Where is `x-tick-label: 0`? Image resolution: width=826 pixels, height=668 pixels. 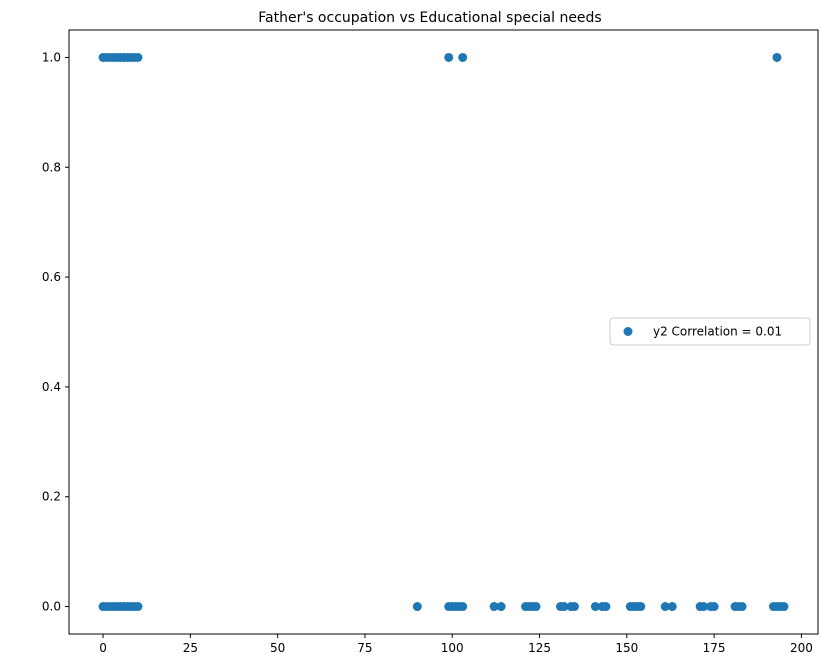
x-tick-label: 0 is located at coordinates (103, 648).